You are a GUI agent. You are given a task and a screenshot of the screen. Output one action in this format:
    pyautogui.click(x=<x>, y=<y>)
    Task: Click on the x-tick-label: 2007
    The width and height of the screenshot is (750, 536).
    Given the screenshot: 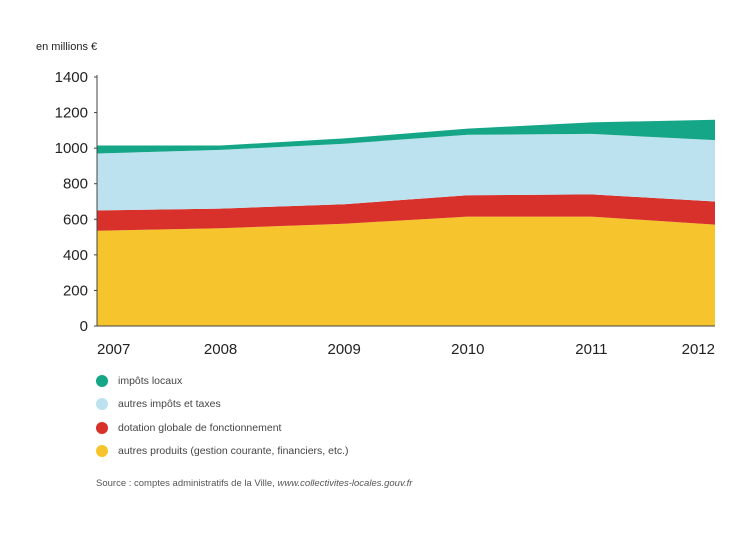 What is the action you would take?
    pyautogui.click(x=113, y=349)
    